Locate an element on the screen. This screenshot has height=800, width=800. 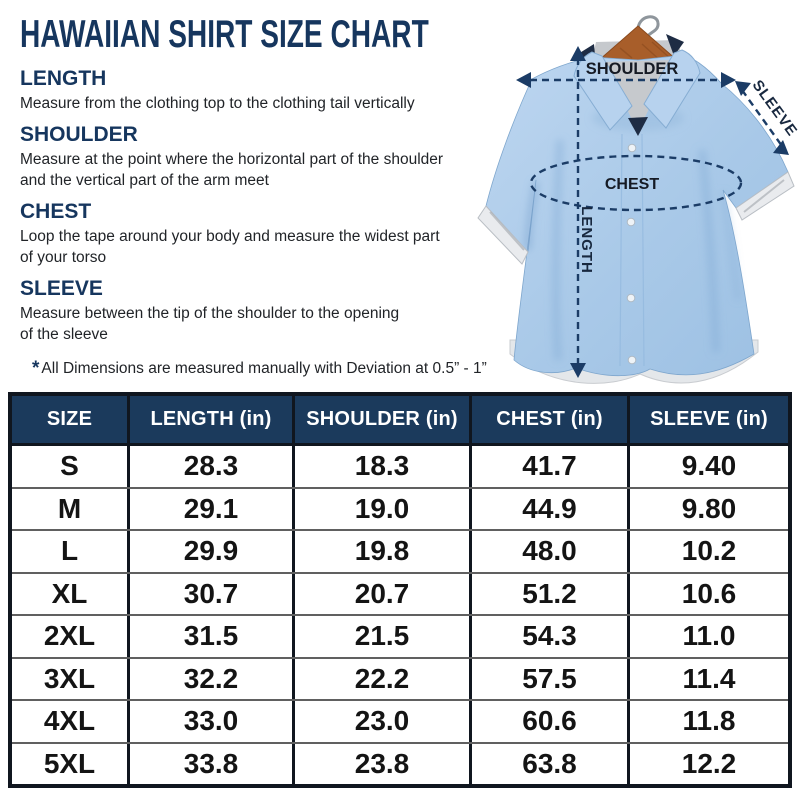
placket-top is located at coordinates (638, 126).